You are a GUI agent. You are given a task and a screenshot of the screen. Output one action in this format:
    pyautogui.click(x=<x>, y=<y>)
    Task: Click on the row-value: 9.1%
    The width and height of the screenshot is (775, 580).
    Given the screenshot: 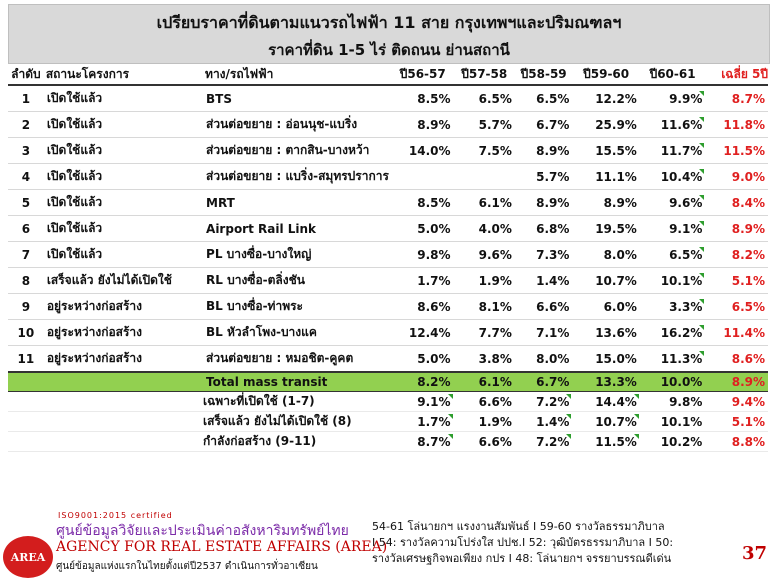 What is the action you would take?
    pyautogui.click(x=672, y=228)
    